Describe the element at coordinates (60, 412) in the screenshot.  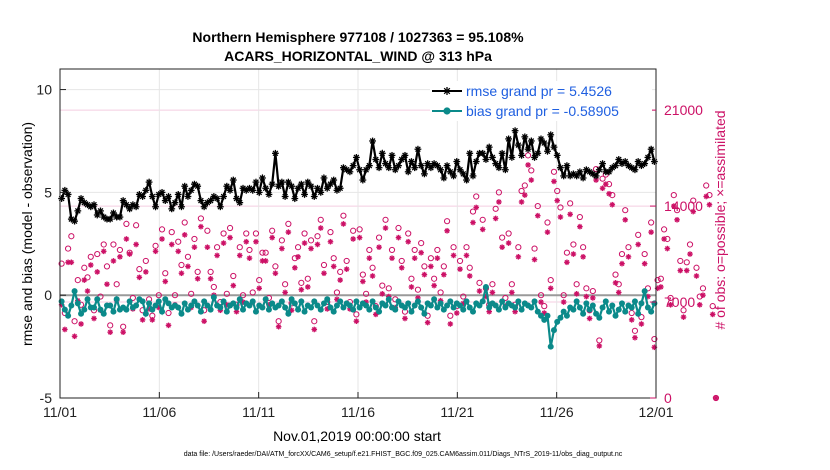
I see `x-tick-label: 11/01` at that location.